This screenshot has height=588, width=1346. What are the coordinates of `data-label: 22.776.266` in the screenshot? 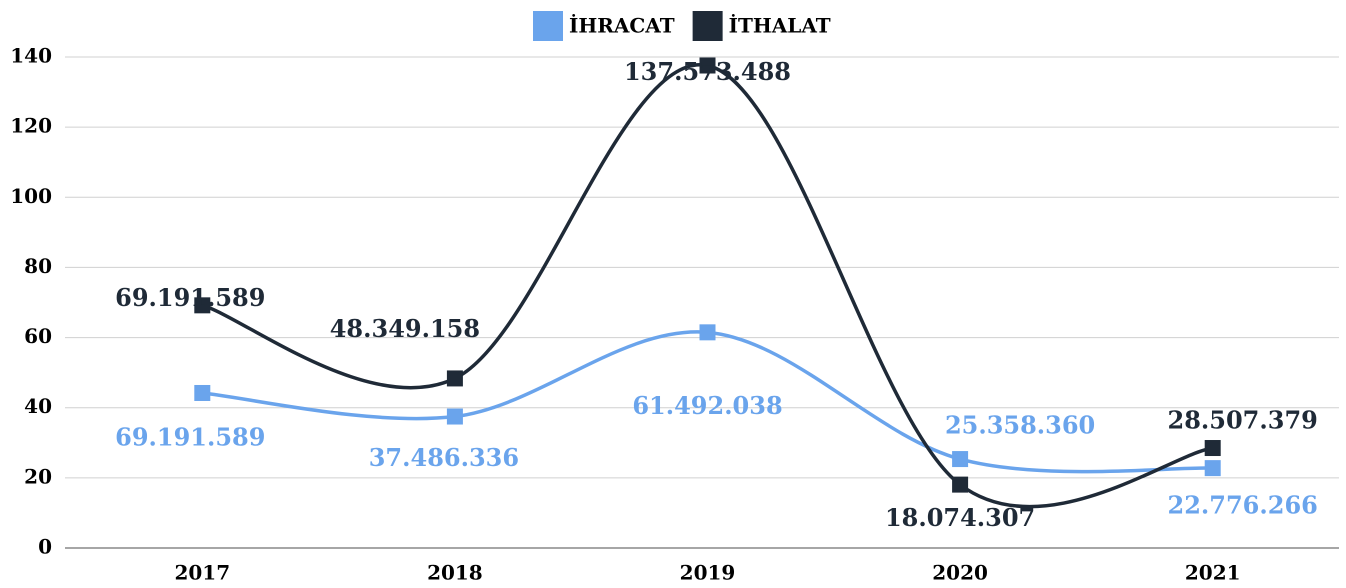 It's located at (1243, 505).